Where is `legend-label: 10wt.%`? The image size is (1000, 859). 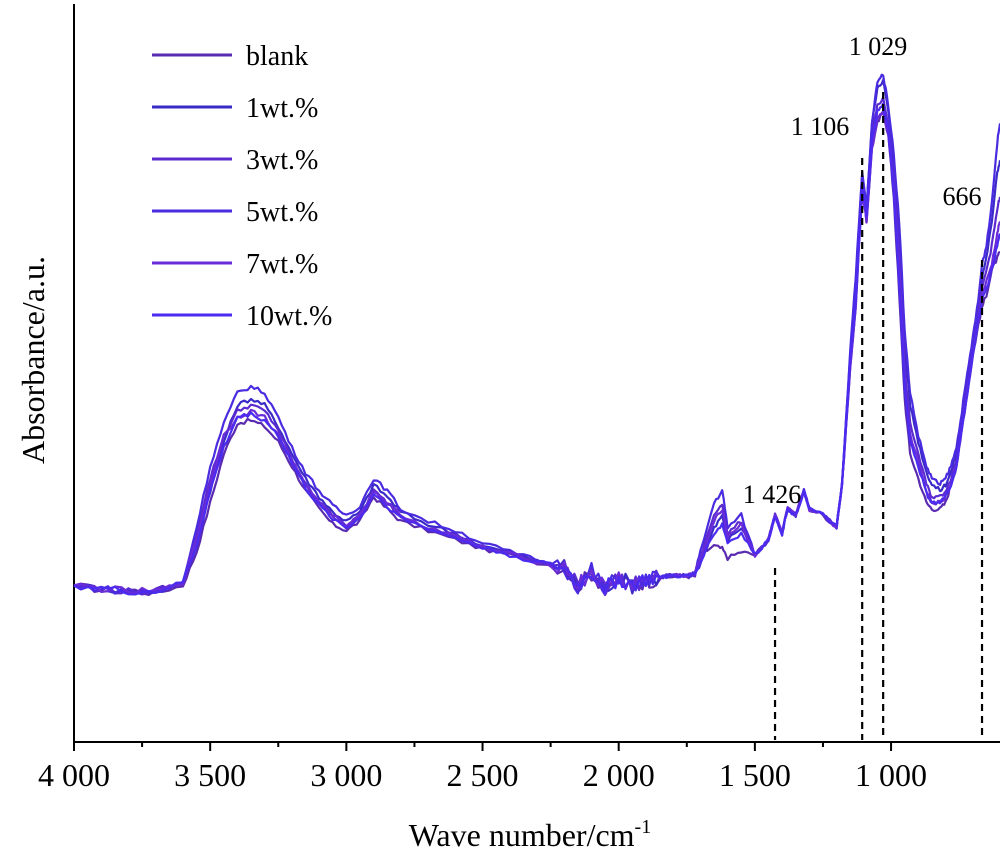
legend-label: 10wt.% is located at coordinates (289, 316).